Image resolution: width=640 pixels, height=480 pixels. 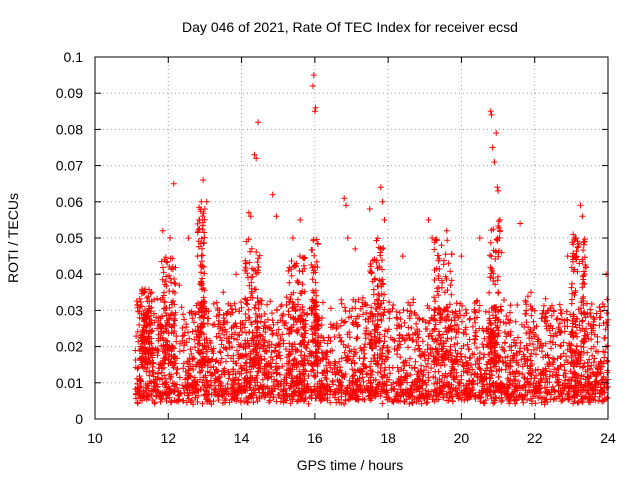 I want to click on x-tick-label: 24, so click(x=608, y=438).